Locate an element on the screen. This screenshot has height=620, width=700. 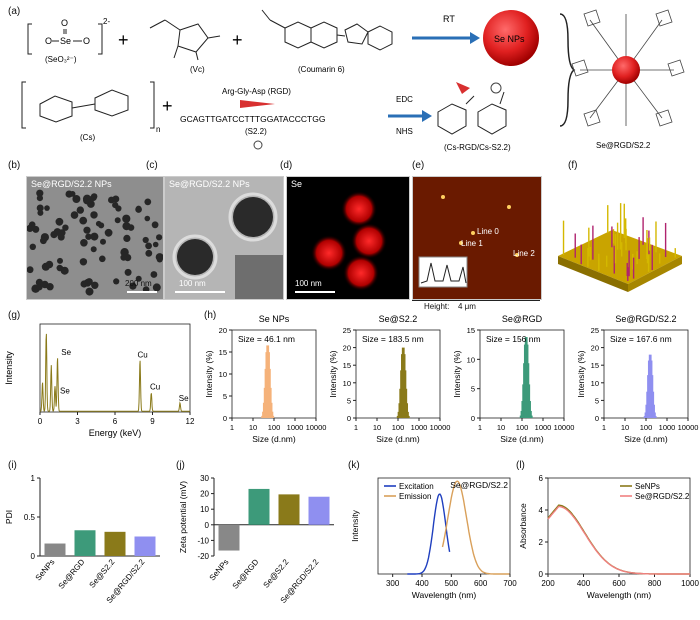
abs-legend-label: Se@RGD/S2.2 is located at coordinates (662, 496).